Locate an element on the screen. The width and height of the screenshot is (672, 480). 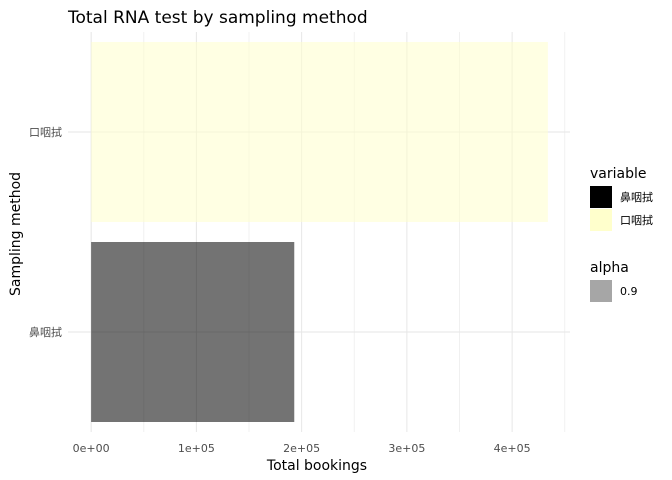
legend-label: 0.9 is located at coordinates (629, 291).